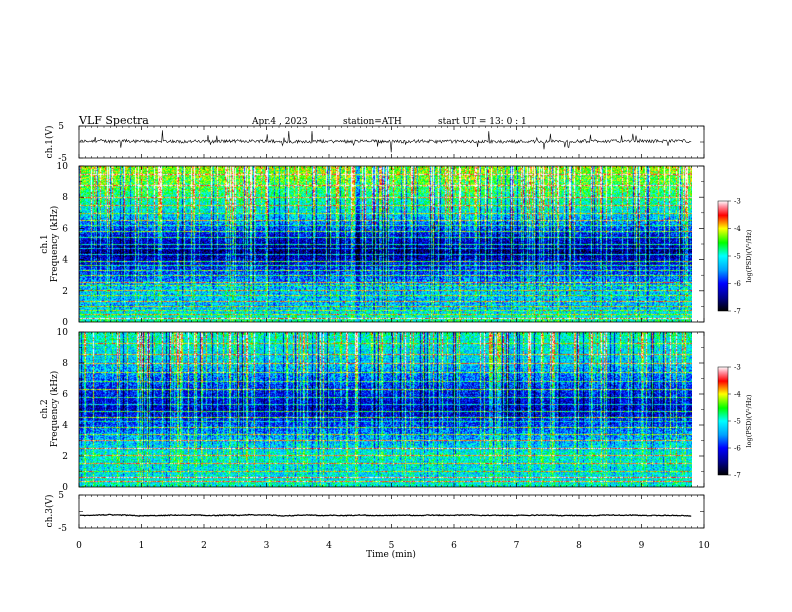 This screenshot has width=792, height=612. What do you see at coordinates (749, 255) in the screenshot?
I see `ch1-colorbar-label: log(PSD)(V²/Hz)` at bounding box center [749, 255].